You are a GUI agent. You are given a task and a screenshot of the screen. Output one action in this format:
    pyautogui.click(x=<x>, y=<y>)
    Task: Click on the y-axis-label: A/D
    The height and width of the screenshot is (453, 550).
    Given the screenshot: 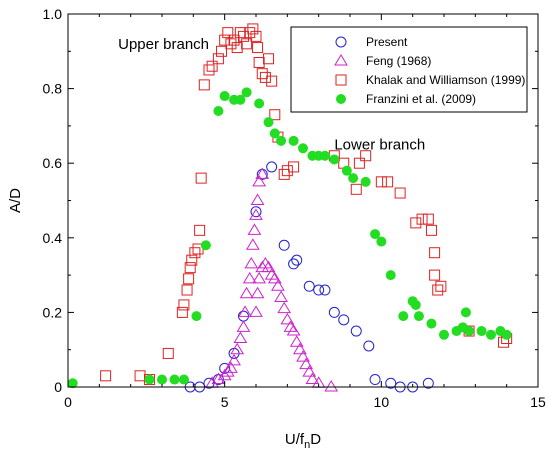 What is the action you would take?
    pyautogui.click(x=15, y=200)
    